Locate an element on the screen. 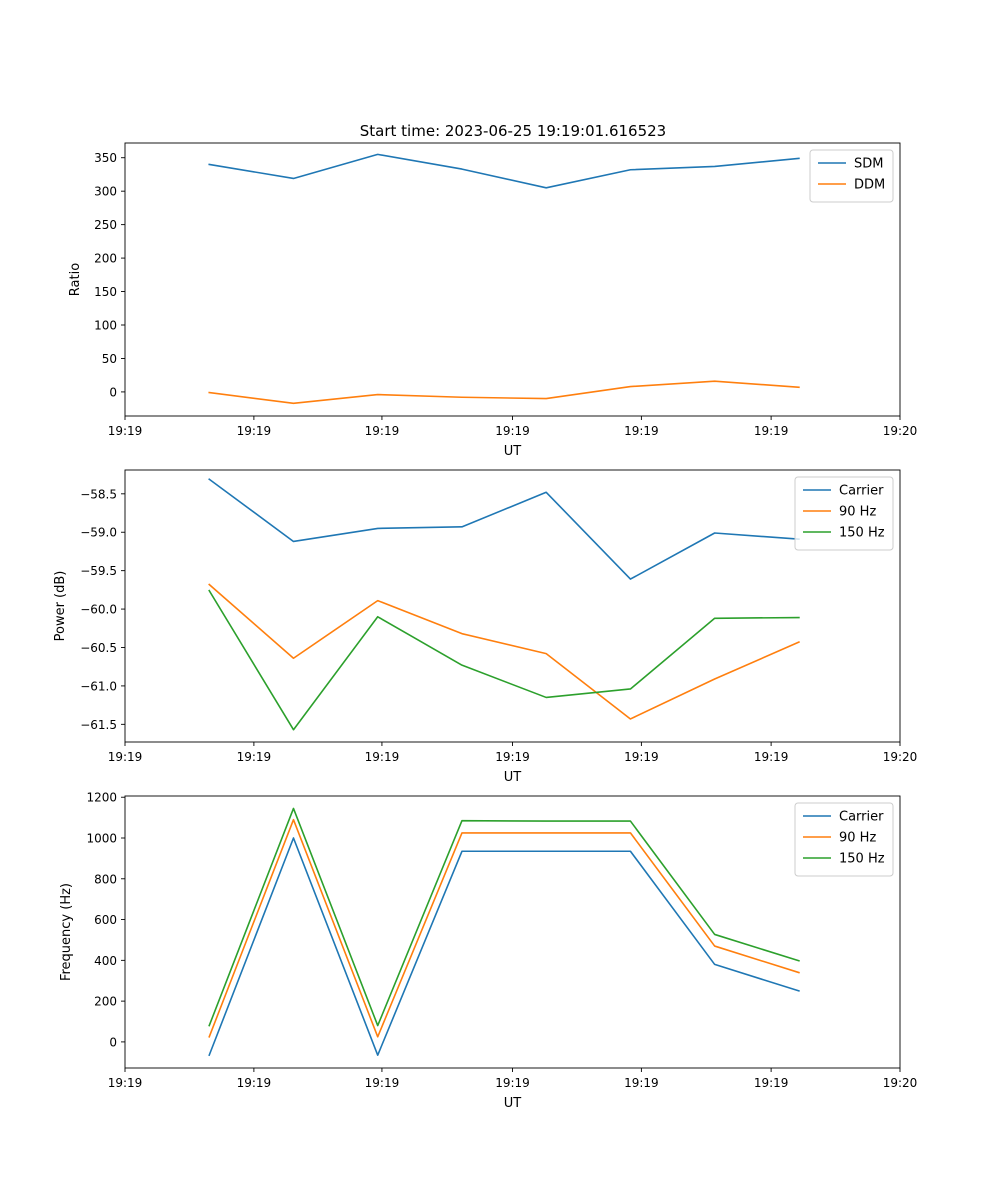 This screenshot has width=1000, height=1200. power-y-tick-label: −61.0 is located at coordinates (98, 686).